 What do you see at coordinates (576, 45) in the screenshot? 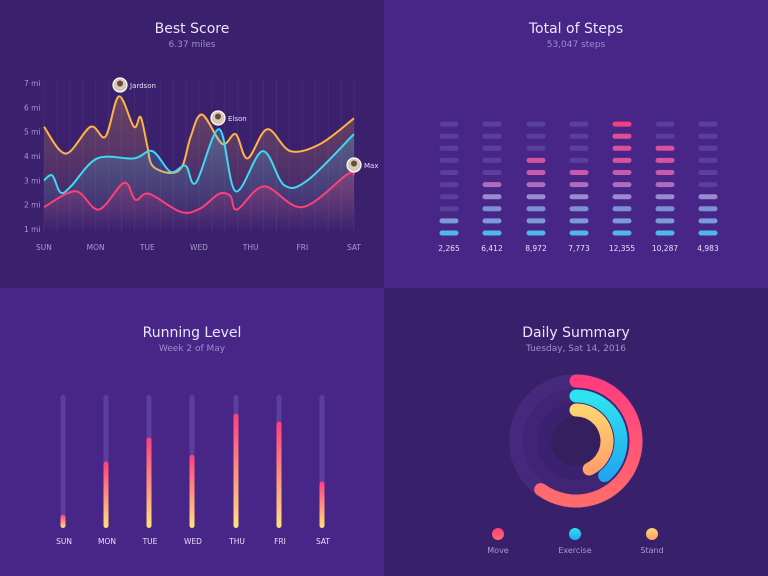
I see `chart-subtitle: 53,047 steps` at bounding box center [576, 45].